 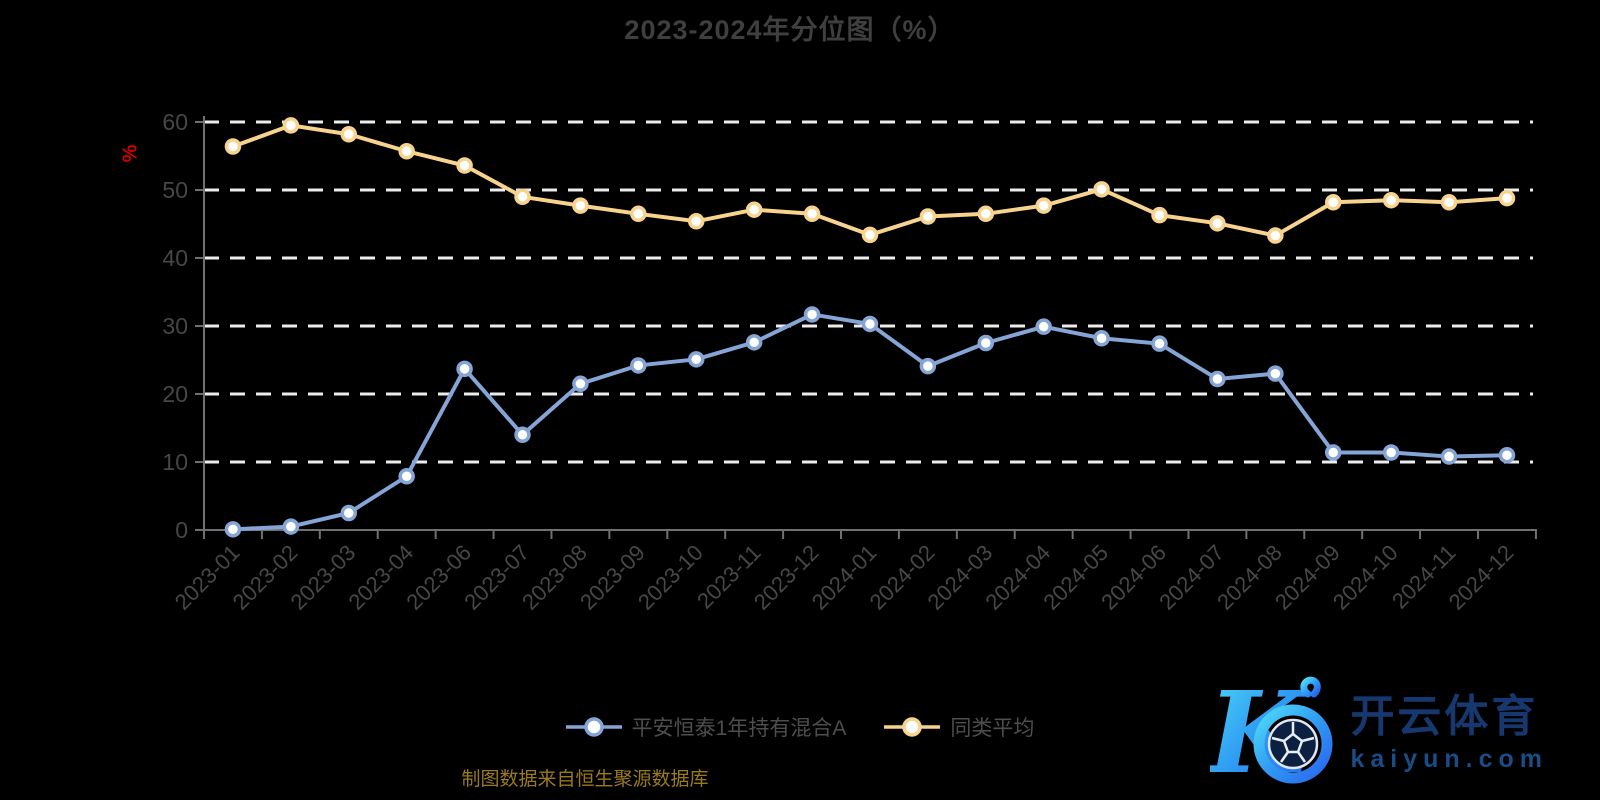 I want to click on x-axis-label-2024-10: 2024-10, so click(x=1365, y=577).